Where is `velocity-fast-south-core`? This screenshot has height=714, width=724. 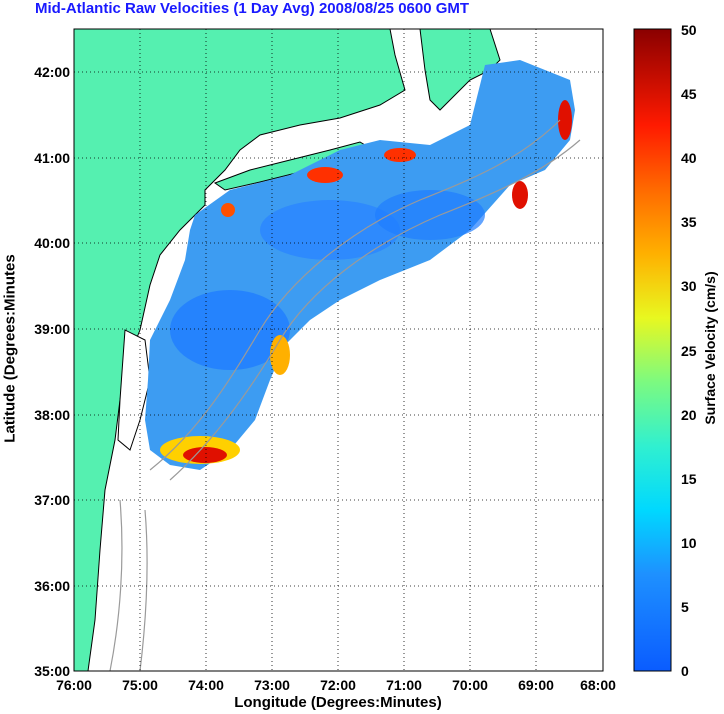
velocity-fast-south-core is located at coordinates (205, 455).